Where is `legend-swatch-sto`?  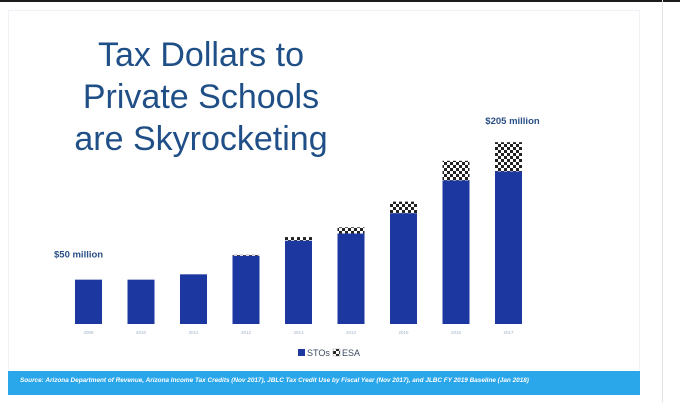 legend-swatch-sto is located at coordinates (301, 352).